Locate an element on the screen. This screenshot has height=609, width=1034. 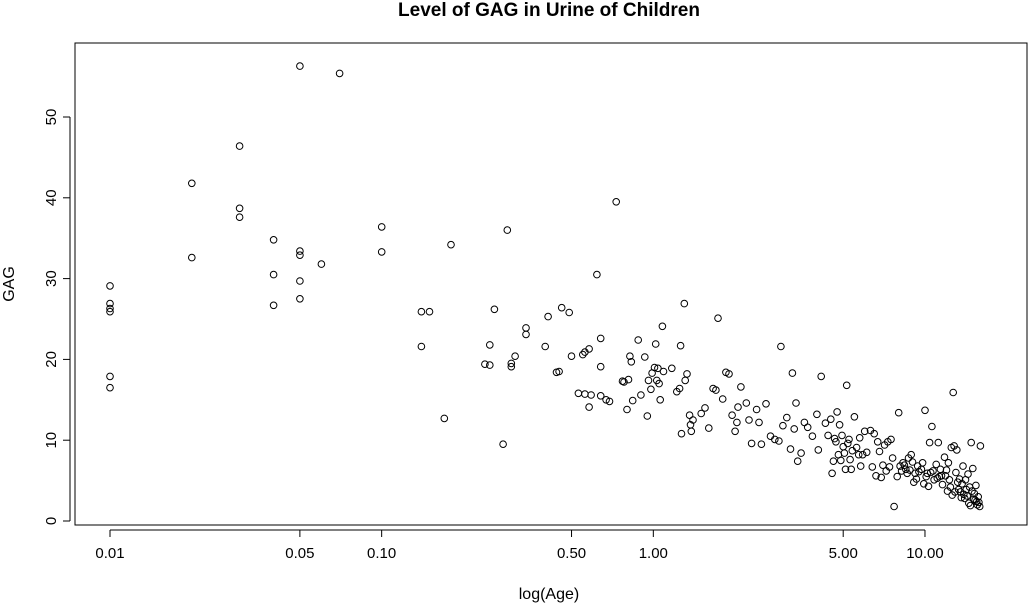
x-tick-label: 0.05 is located at coordinates (299, 553).